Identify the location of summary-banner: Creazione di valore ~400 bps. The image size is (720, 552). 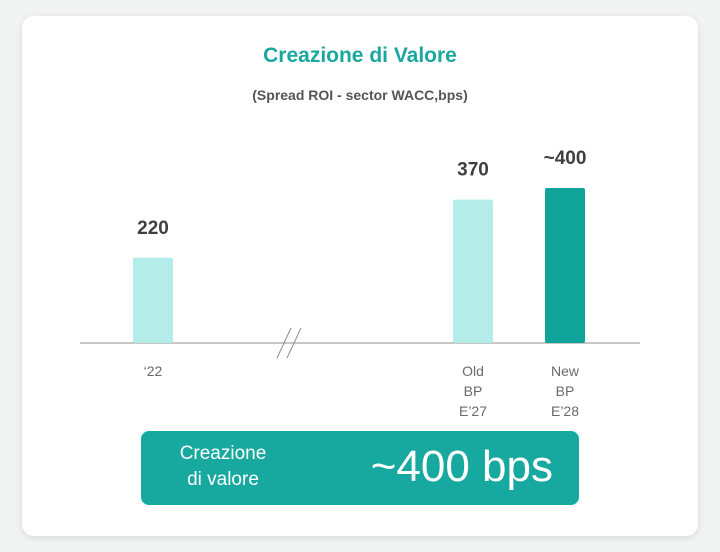
(360, 468).